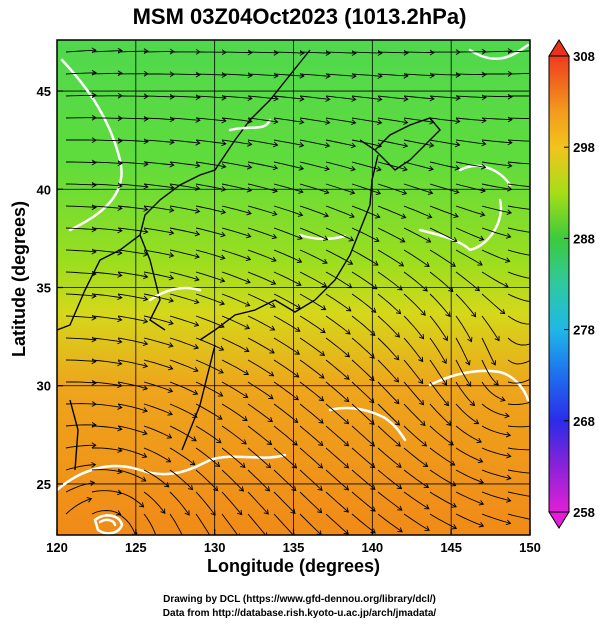 This screenshot has width=599, height=625. What do you see at coordinates (559, 520) in the screenshot?
I see `colorbar-lower-arrow` at bounding box center [559, 520].